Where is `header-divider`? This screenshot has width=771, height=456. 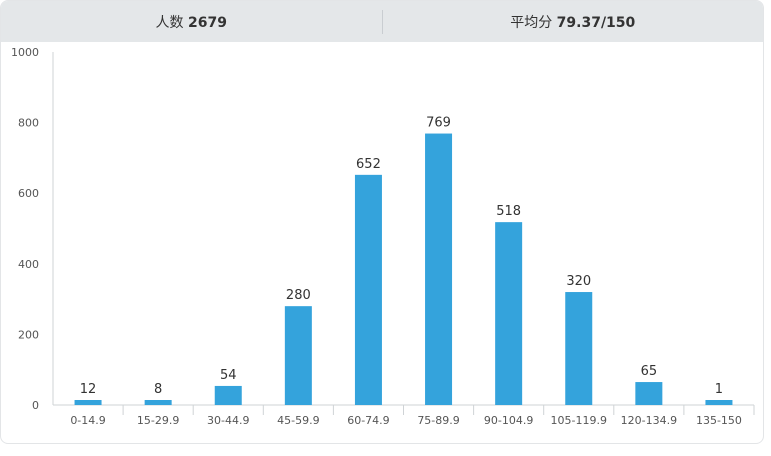 header-divider is located at coordinates (382, 21).